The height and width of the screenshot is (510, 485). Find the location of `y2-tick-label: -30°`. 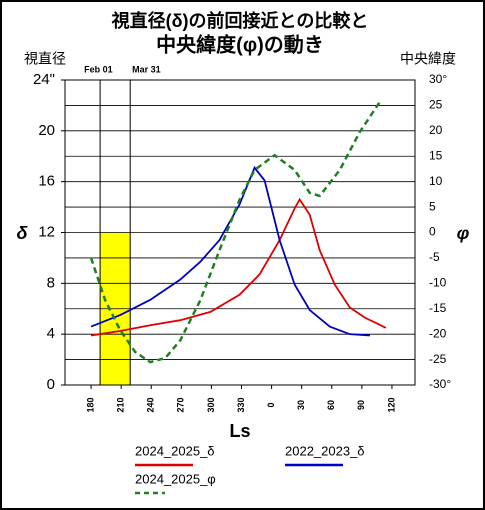

y2-tick-label: -30° is located at coordinates (440, 384).